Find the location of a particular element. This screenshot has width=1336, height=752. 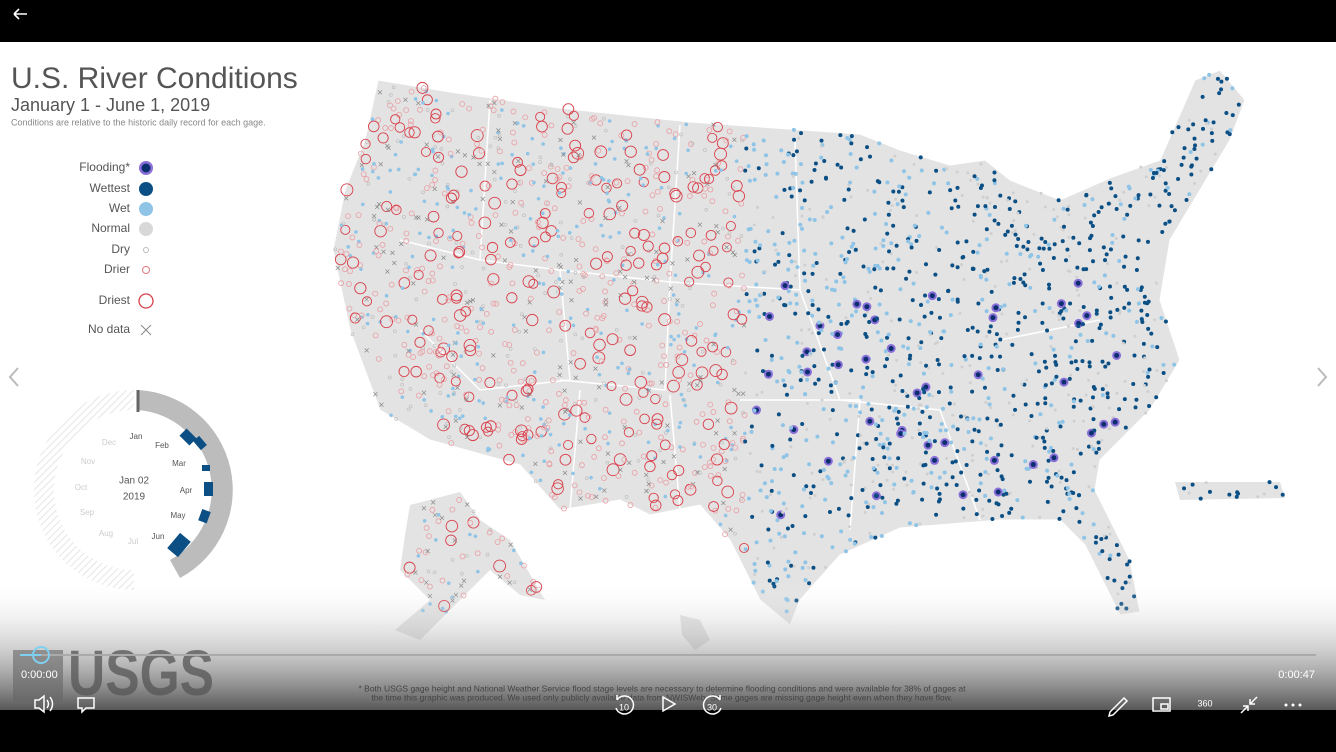

more-button is located at coordinates (1293, 705).